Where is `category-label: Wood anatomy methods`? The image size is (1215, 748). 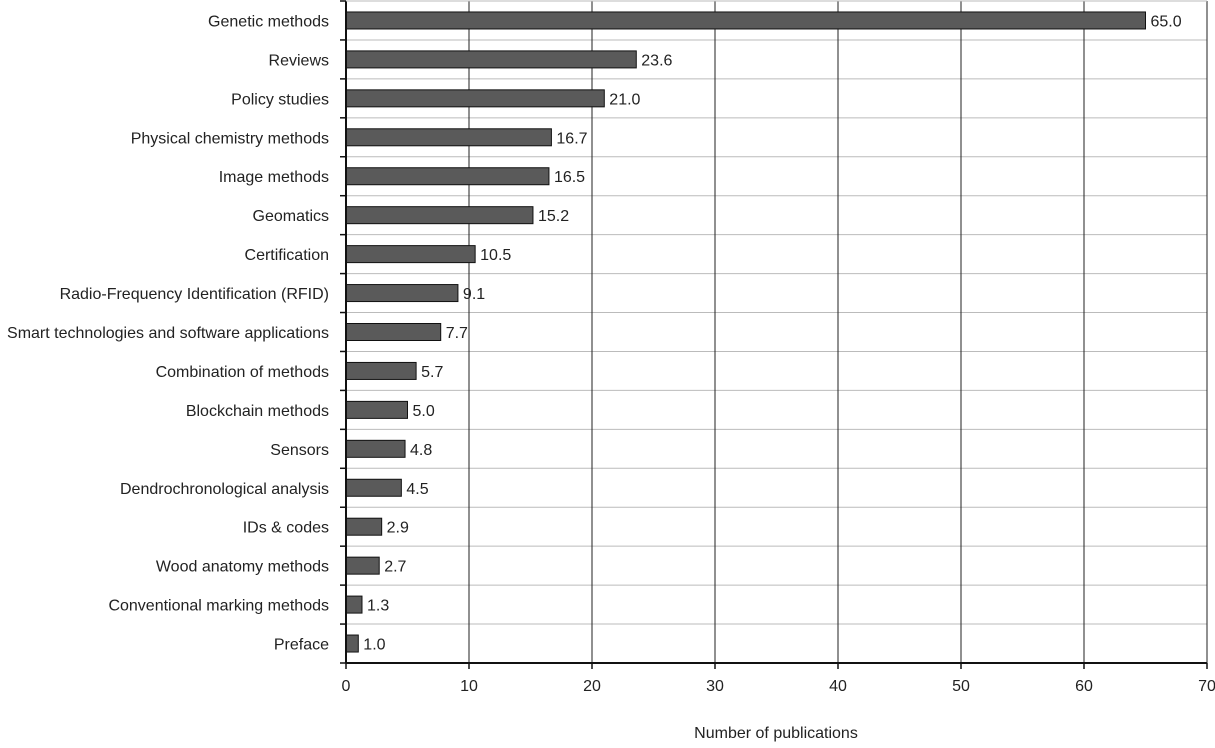
category-label: Wood anatomy methods is located at coordinates (242, 567).